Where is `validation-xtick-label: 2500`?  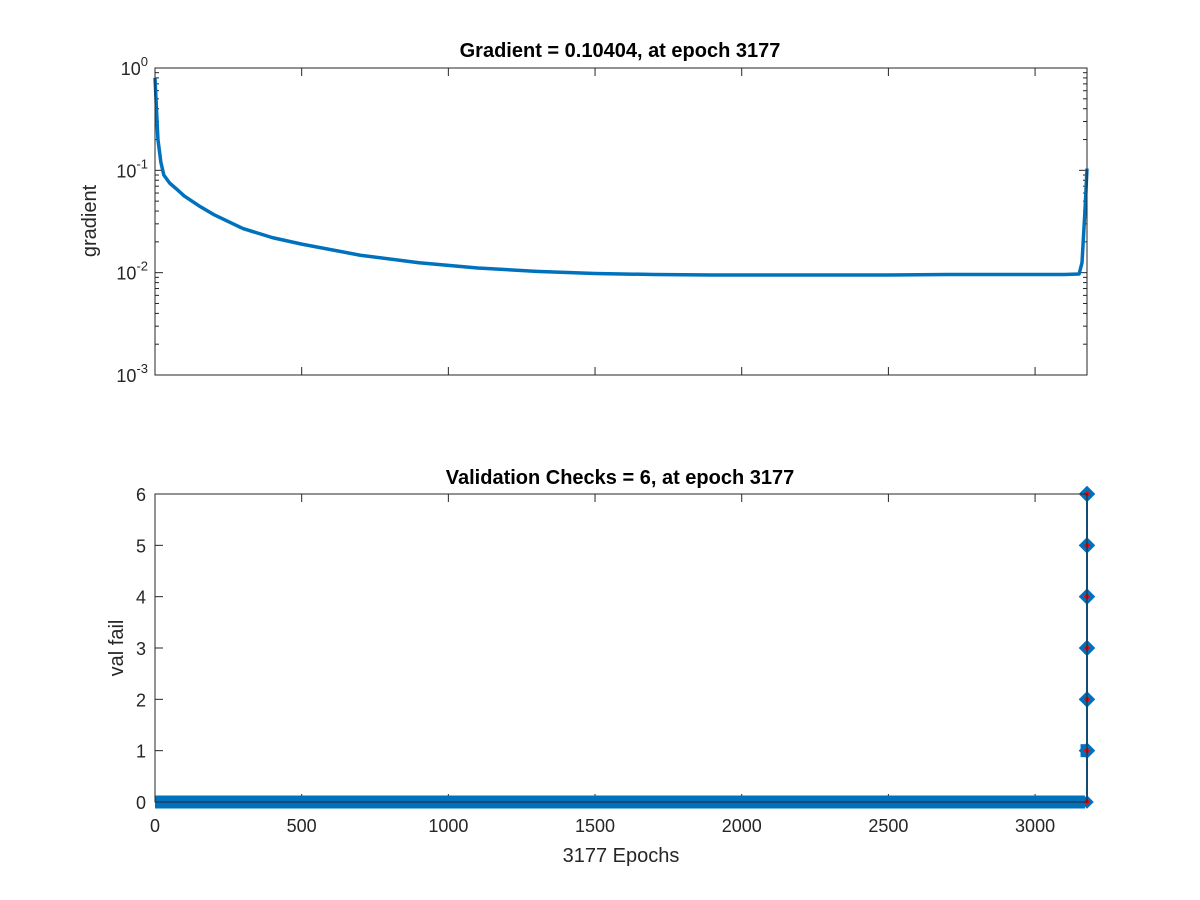
validation-xtick-label: 2500 is located at coordinates (888, 826).